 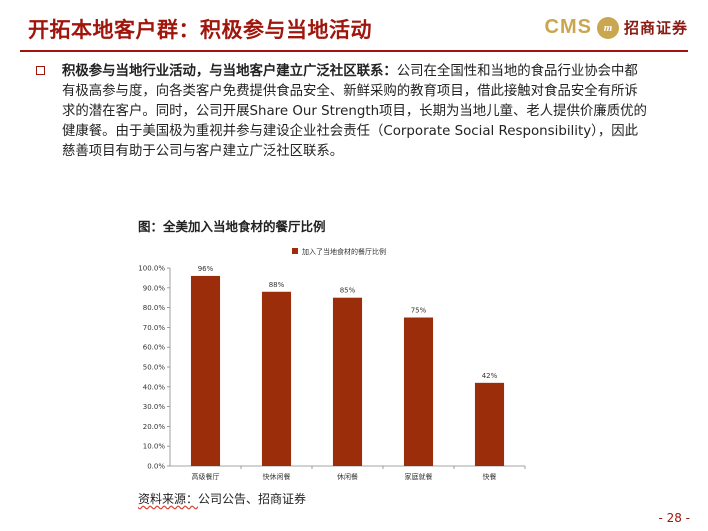 What do you see at coordinates (674, 518) in the screenshot?
I see `page-number: - 28 -` at bounding box center [674, 518].